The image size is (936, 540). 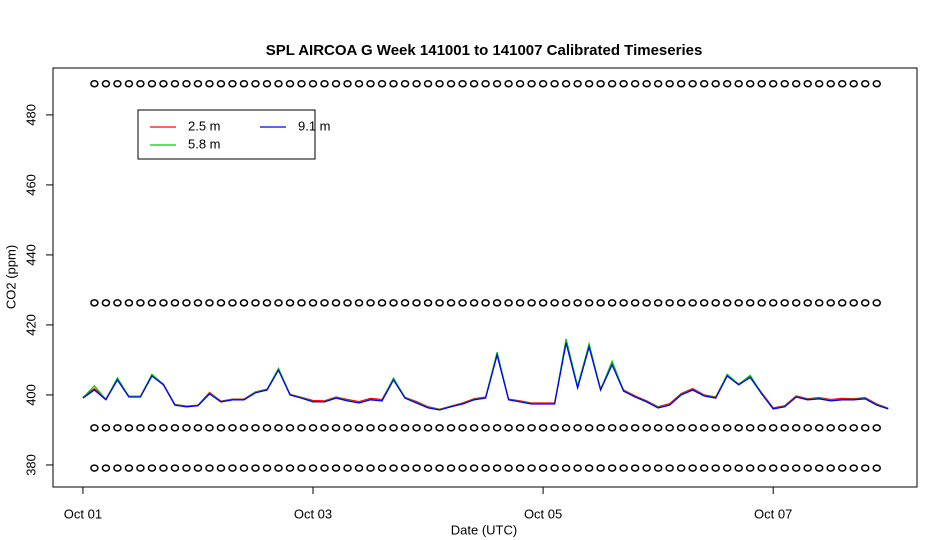 What do you see at coordinates (543, 513) in the screenshot?
I see `x-tick-label: Oct 05` at bounding box center [543, 513].